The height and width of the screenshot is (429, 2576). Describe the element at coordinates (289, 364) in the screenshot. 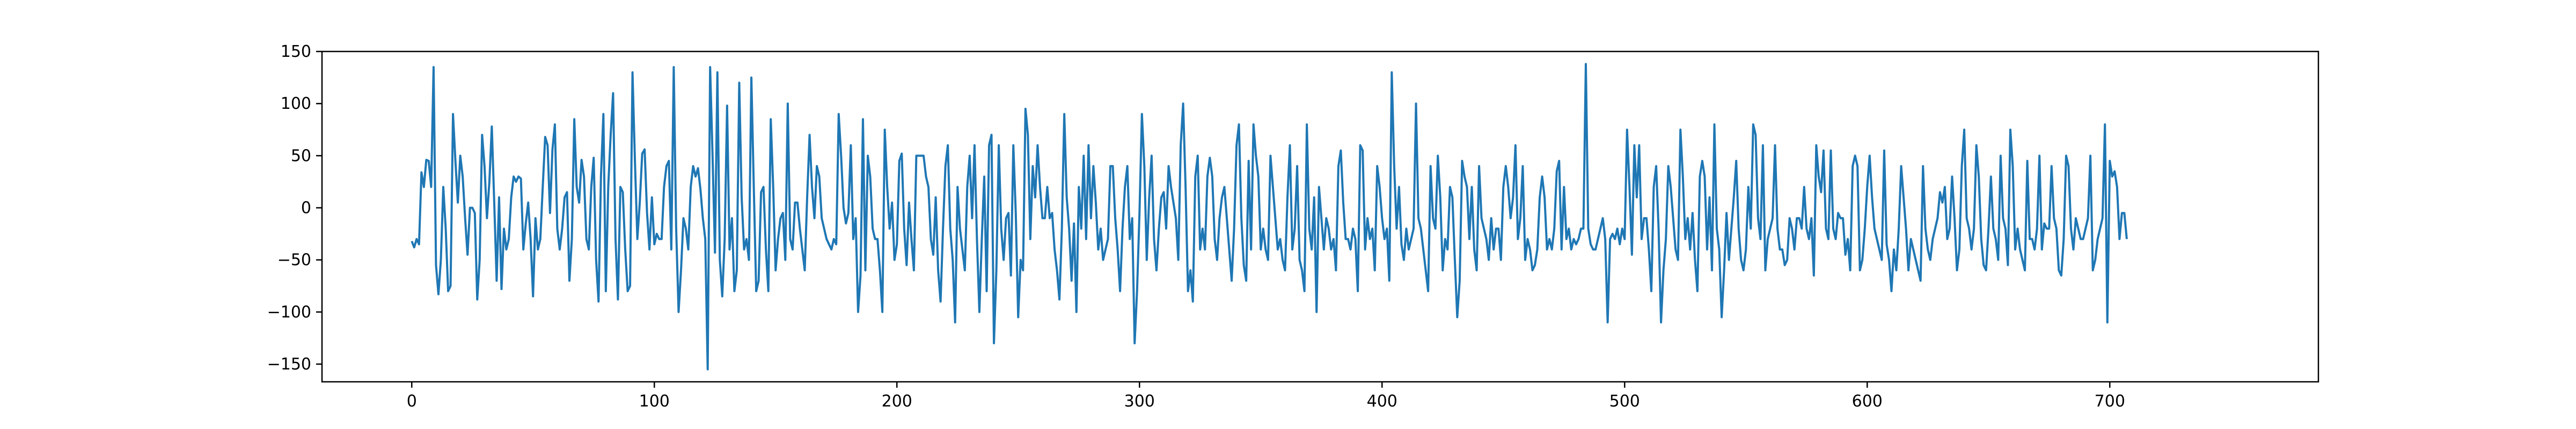

I see `y-tick-label: −150` at that location.